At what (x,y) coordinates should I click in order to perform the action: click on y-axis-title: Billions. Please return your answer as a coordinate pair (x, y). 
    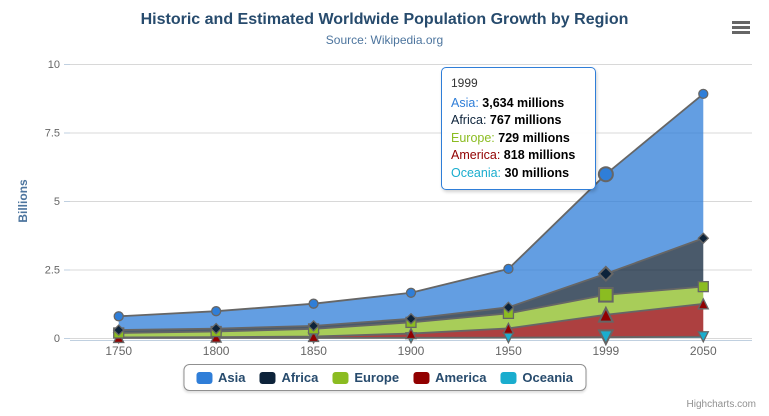
    Looking at the image, I should click on (23, 201).